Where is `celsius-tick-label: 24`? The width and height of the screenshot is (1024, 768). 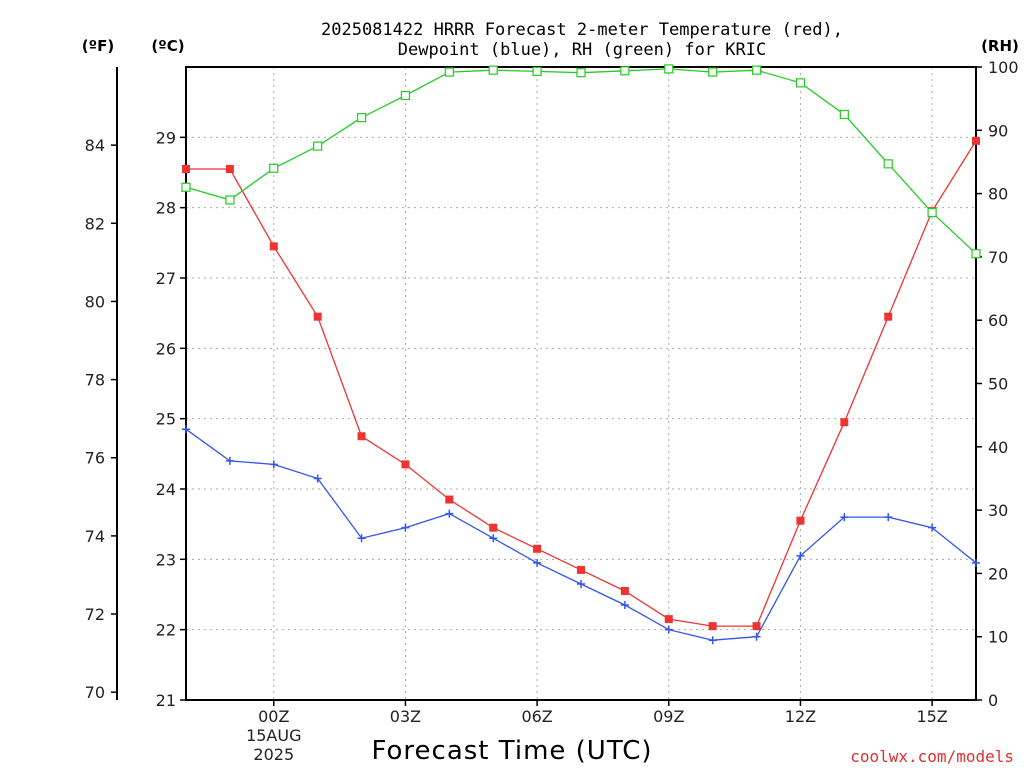 celsius-tick-label: 24 is located at coordinates (166, 489).